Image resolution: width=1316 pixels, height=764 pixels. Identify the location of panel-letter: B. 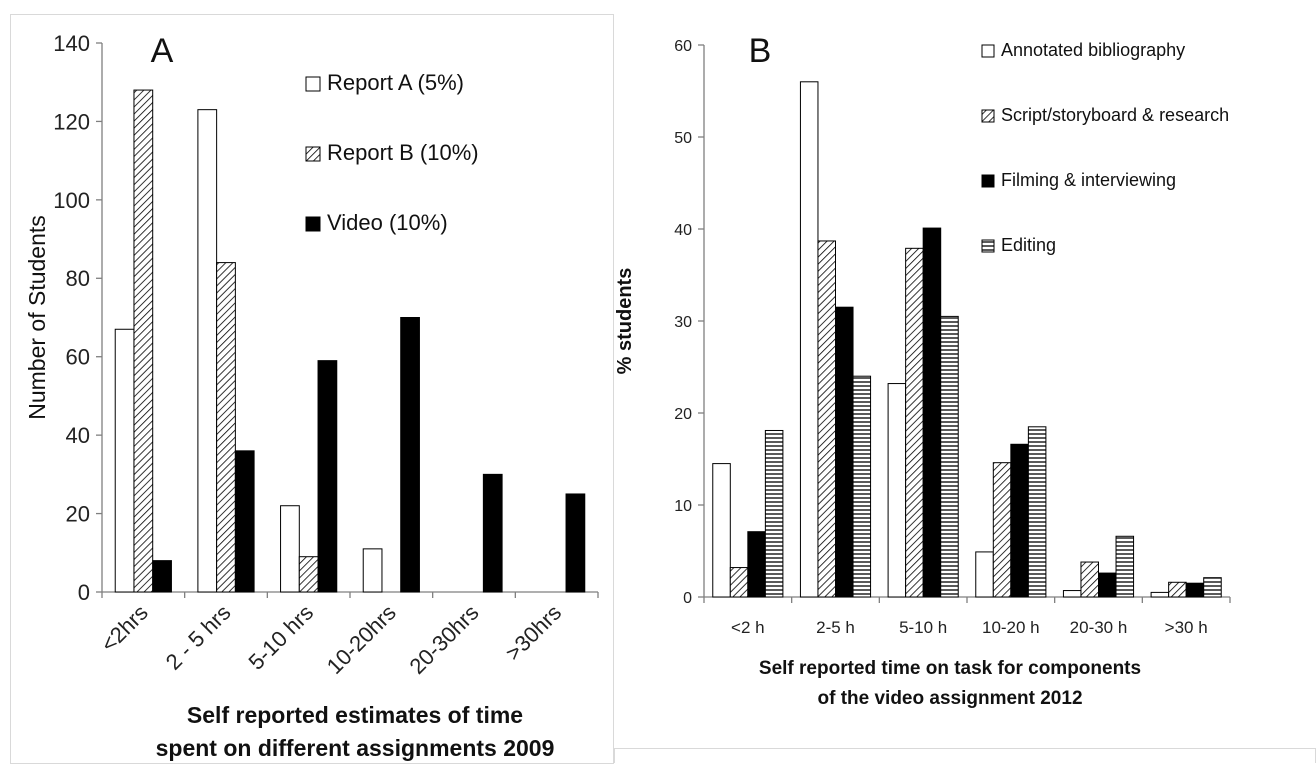
(760, 51).